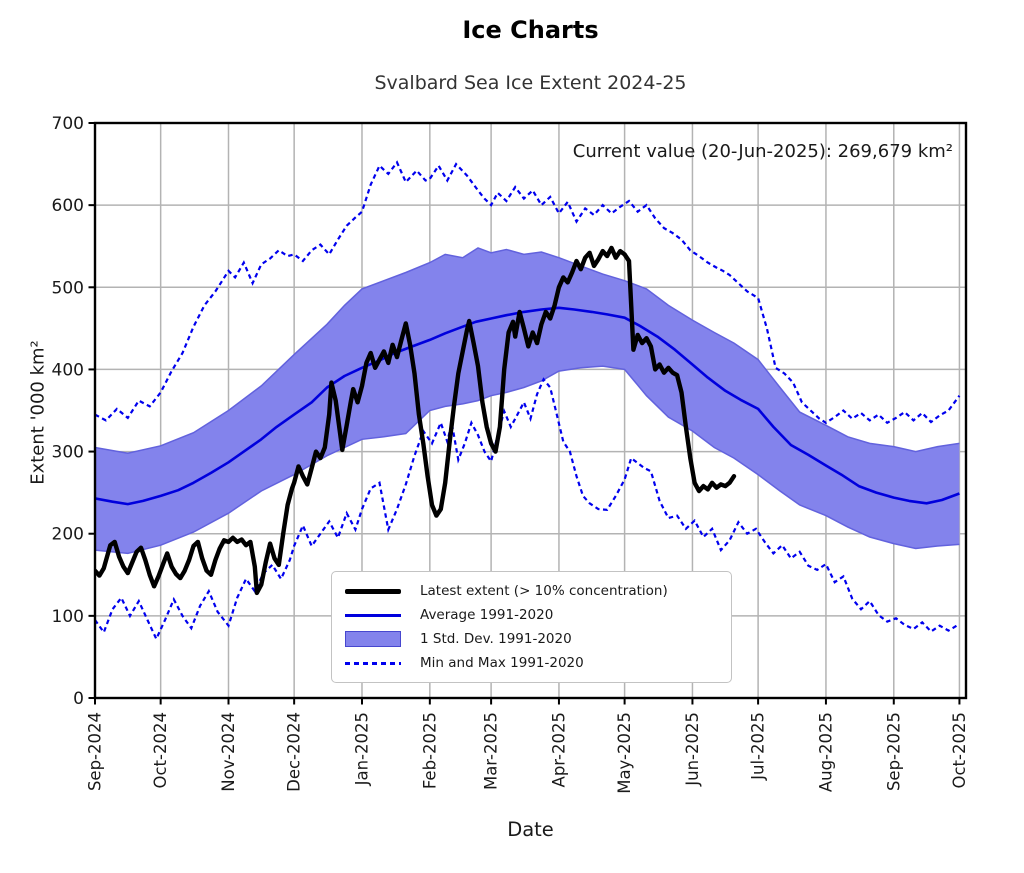 Image resolution: width=1024 pixels, height=873 pixels. Describe the element at coordinates (496, 639) in the screenshot. I see `legend-label: 1 Std. Dev. 1991-2020` at that location.